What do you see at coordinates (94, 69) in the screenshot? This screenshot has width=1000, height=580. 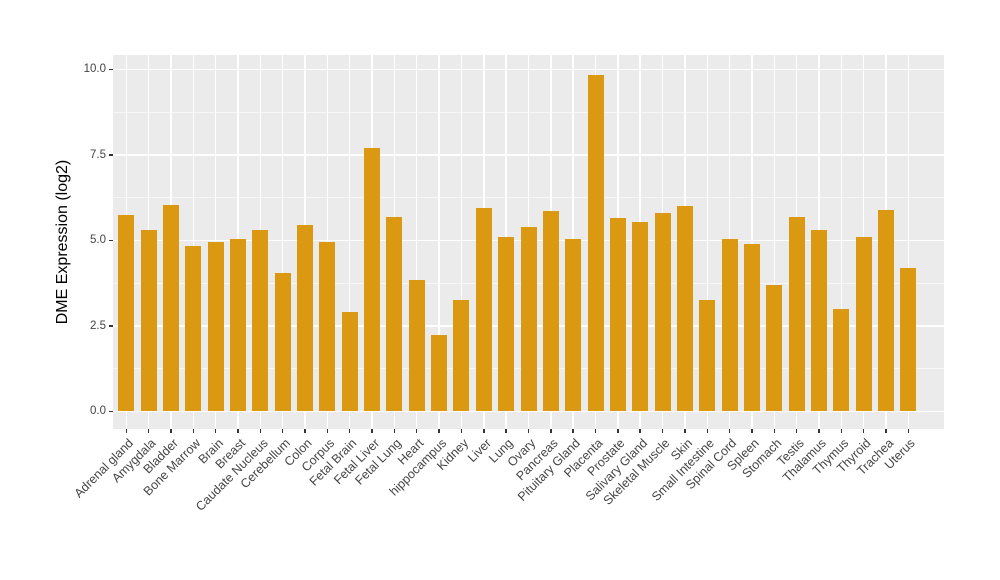 I see `y-tick-label: 10.0` at bounding box center [94, 69].